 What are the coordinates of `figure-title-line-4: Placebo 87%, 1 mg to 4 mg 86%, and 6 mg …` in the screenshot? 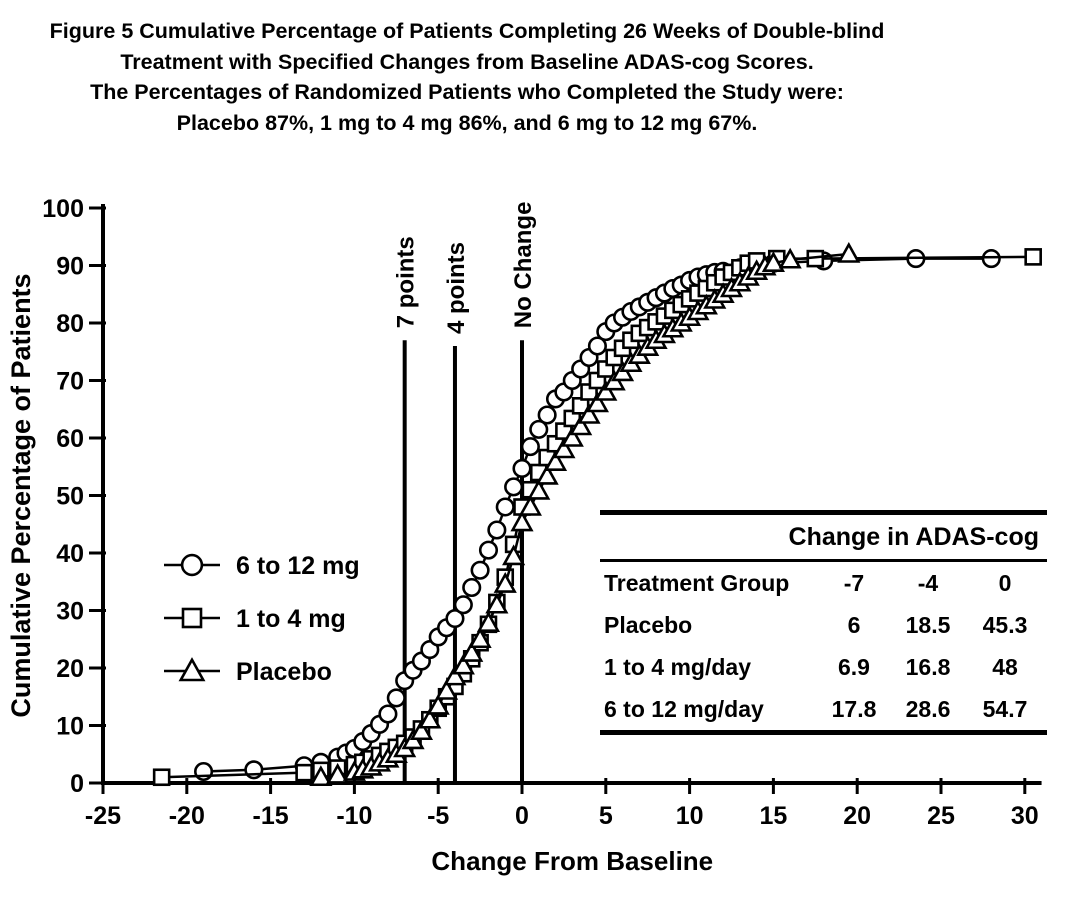 It's located at (467, 122).